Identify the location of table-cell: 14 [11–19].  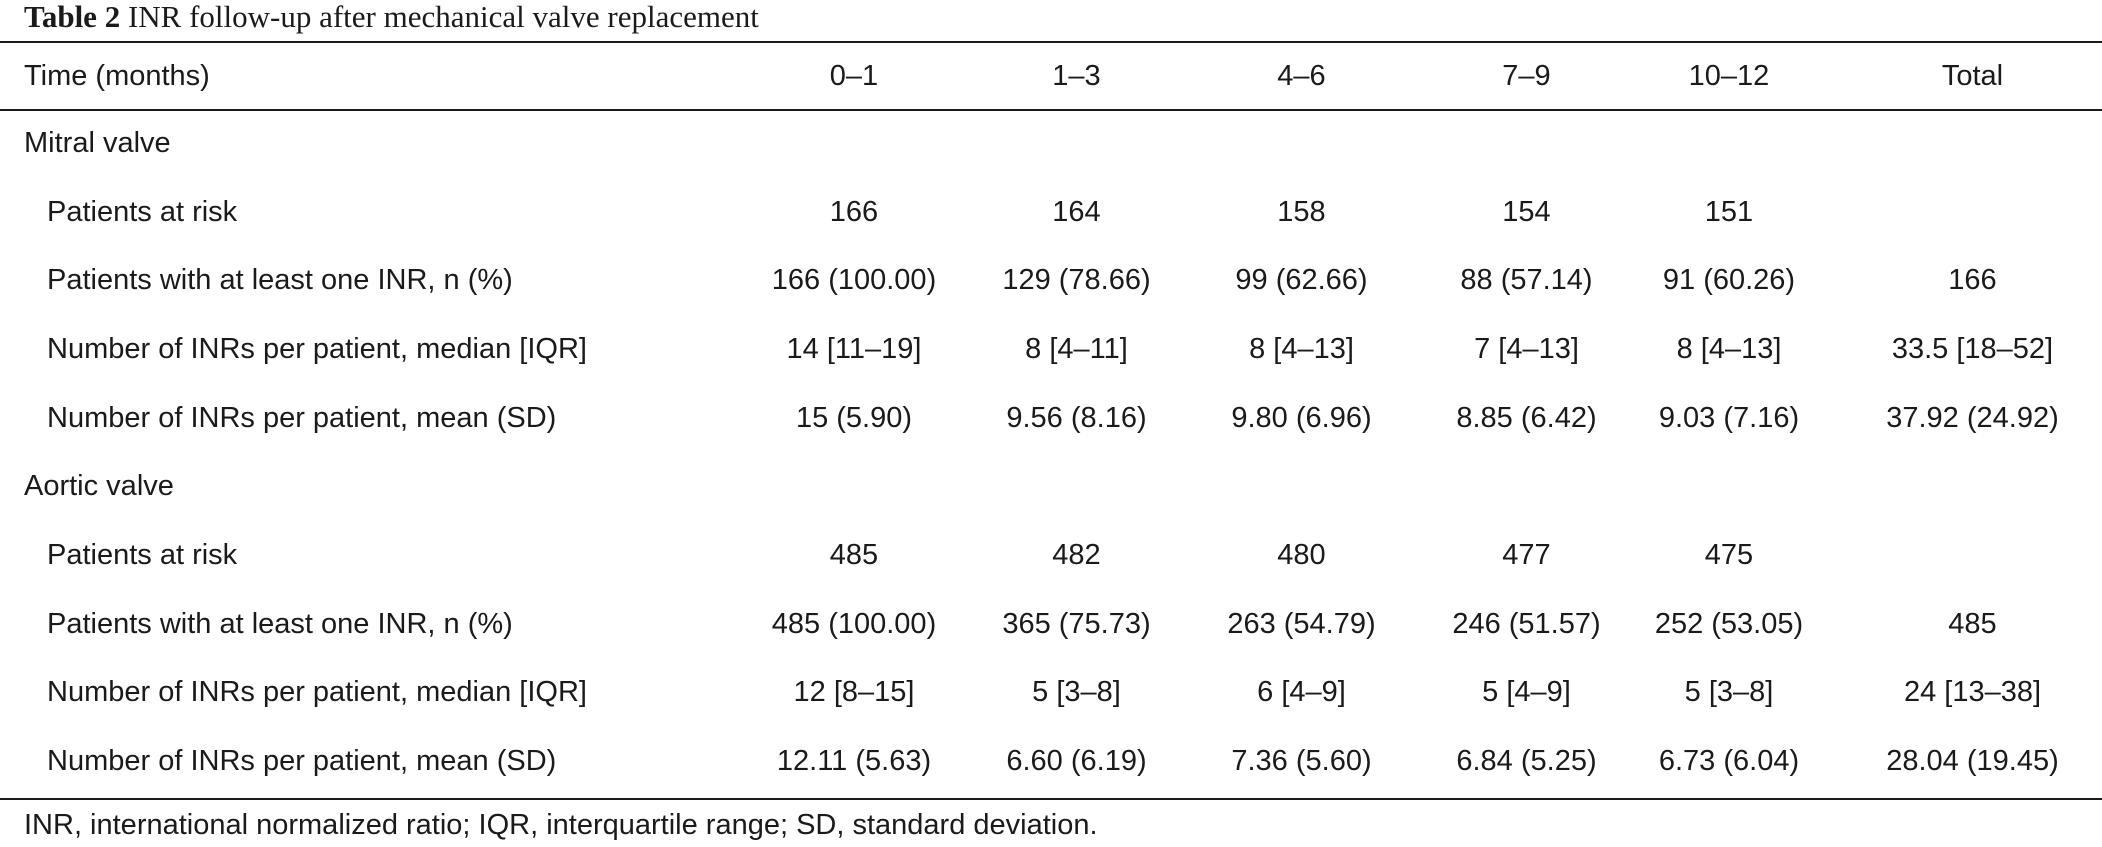
(854, 348).